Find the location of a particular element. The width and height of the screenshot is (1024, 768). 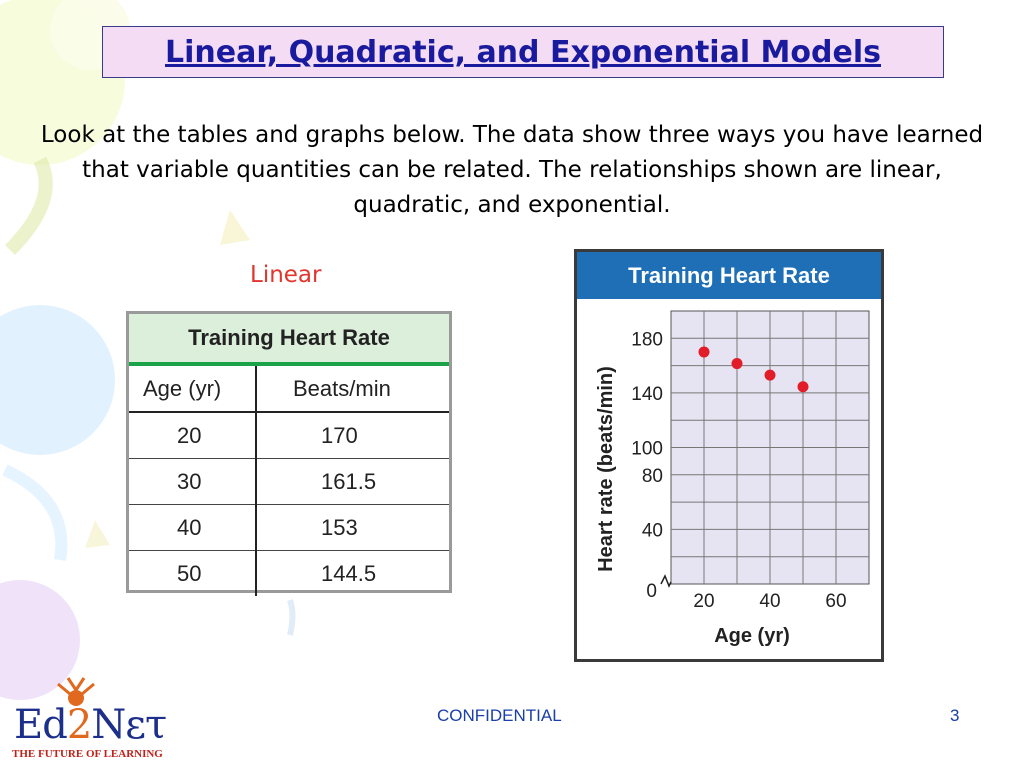

y-axis-label: Heart rate (beats/min) is located at coordinates (606, 469).